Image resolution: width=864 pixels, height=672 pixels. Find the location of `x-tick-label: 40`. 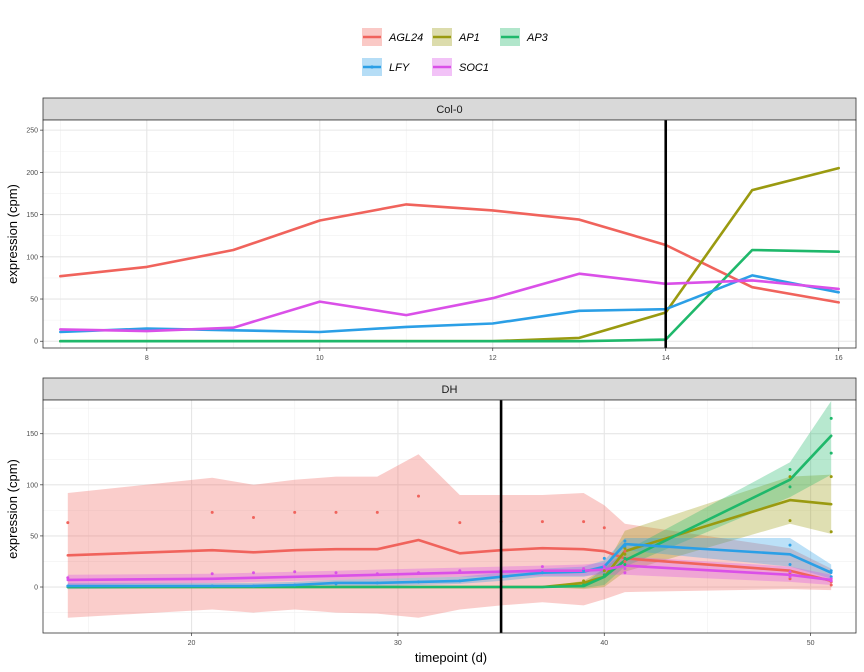

x-tick-label: 40 is located at coordinates (604, 643).